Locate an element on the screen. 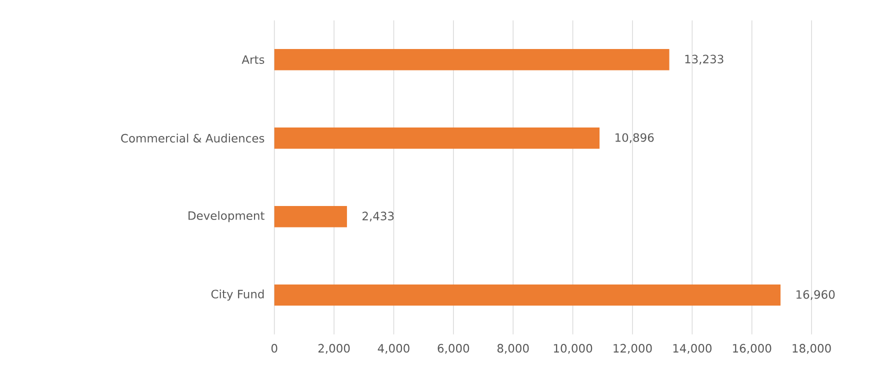 The image size is (869, 378). x-tick-label: 18,000 is located at coordinates (811, 349).